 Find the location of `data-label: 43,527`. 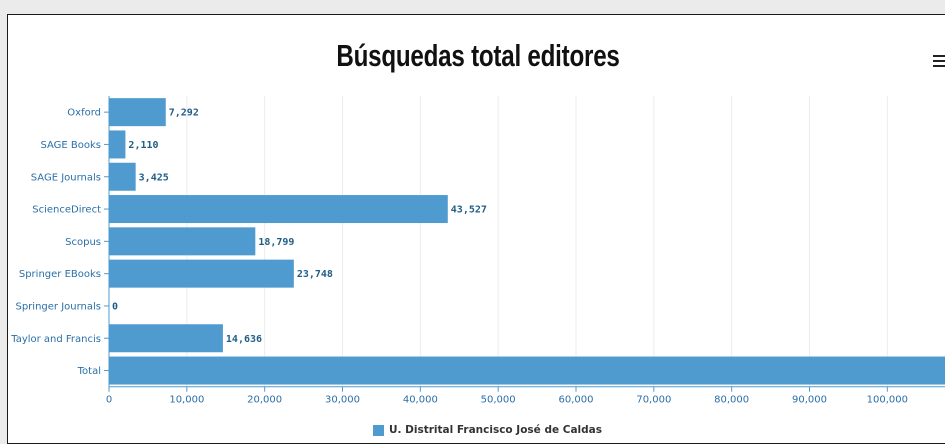

data-label: 43,527 is located at coordinates (469, 210).